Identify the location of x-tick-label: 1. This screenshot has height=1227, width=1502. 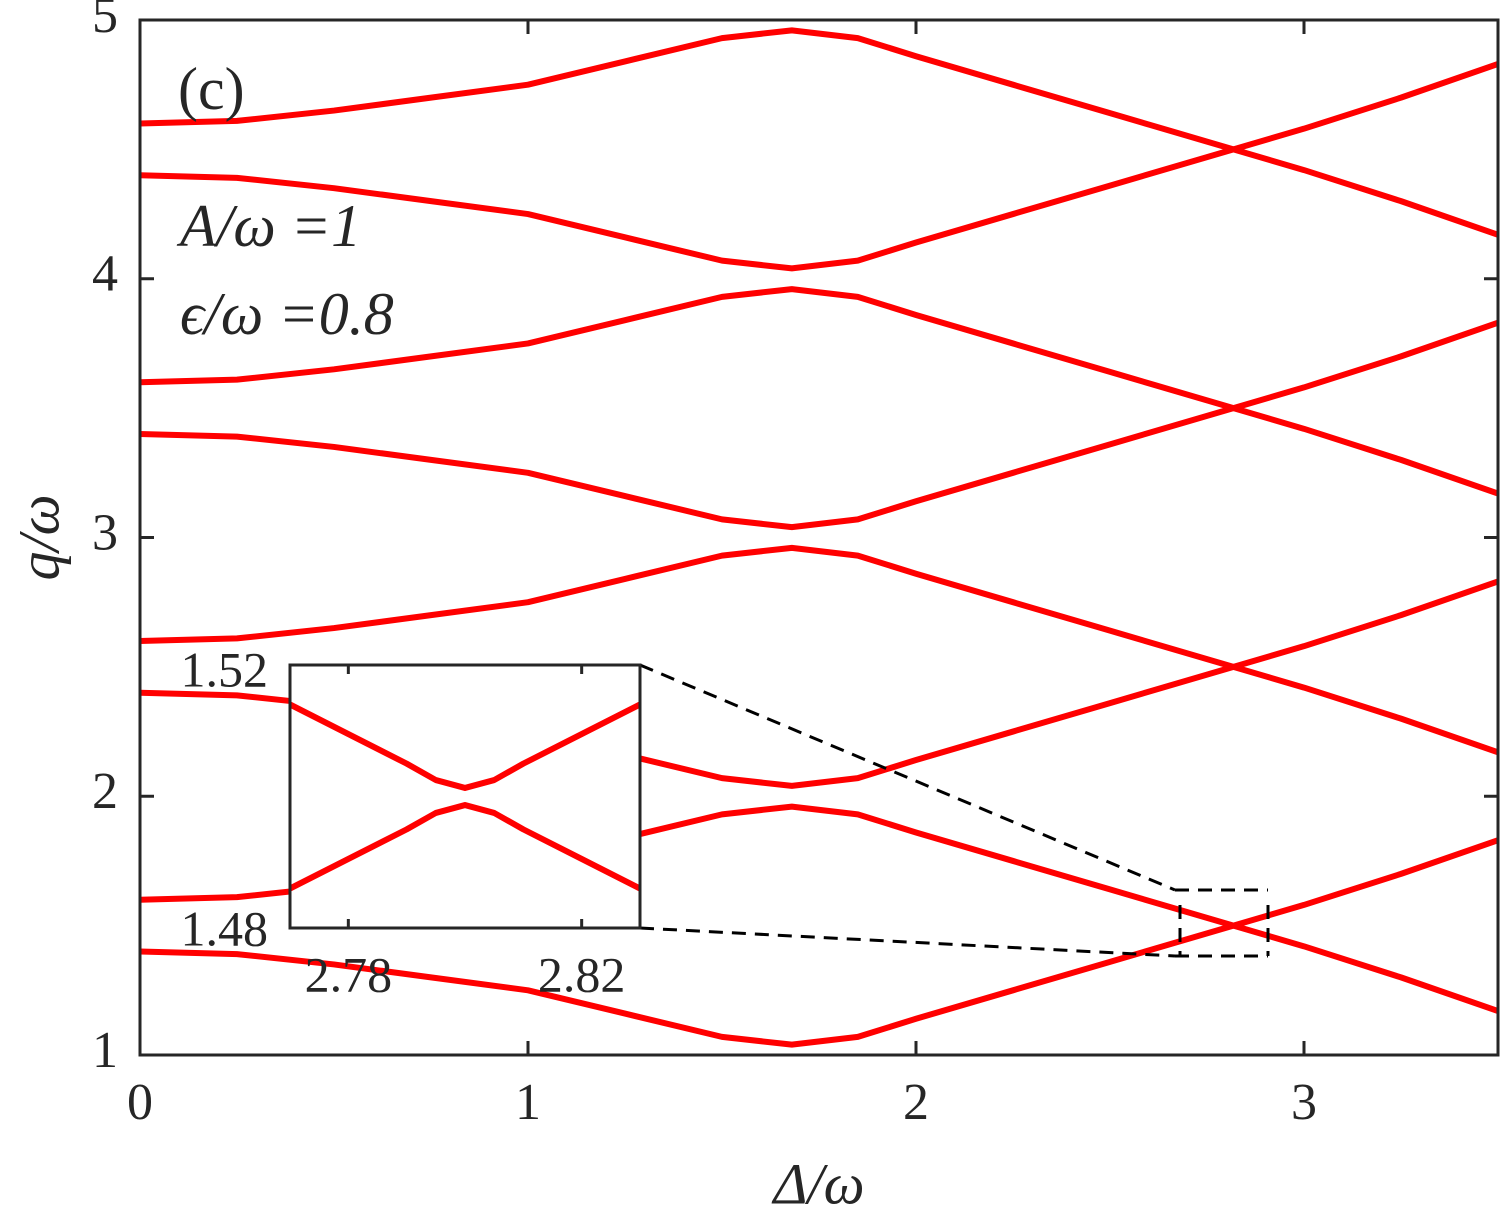
(528, 1102).